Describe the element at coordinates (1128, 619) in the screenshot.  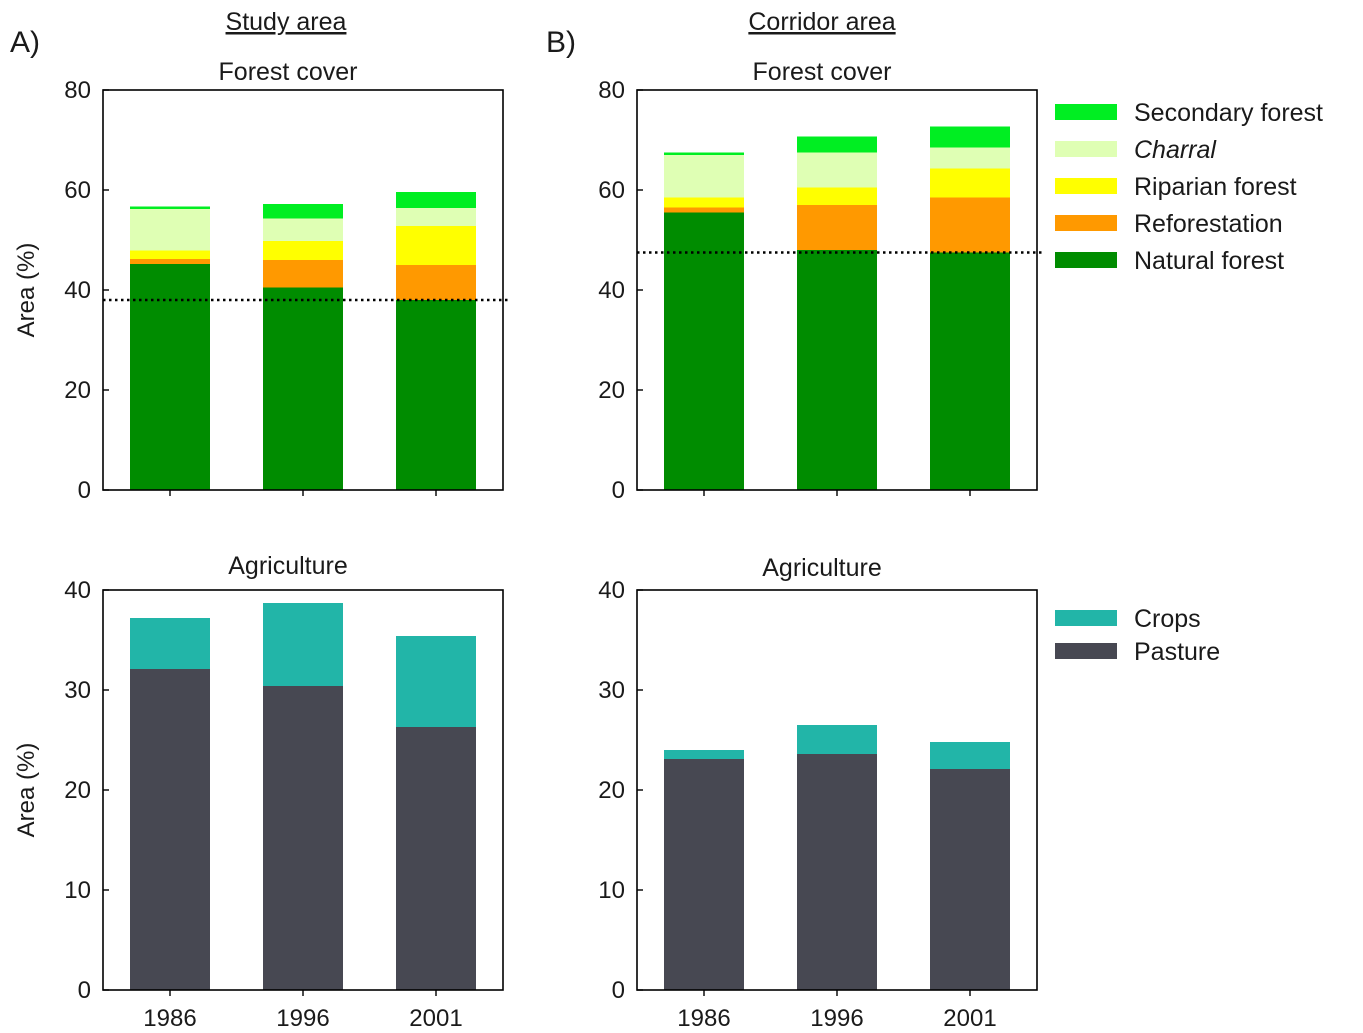
I see `legend-item-crops: Crops` at that location.